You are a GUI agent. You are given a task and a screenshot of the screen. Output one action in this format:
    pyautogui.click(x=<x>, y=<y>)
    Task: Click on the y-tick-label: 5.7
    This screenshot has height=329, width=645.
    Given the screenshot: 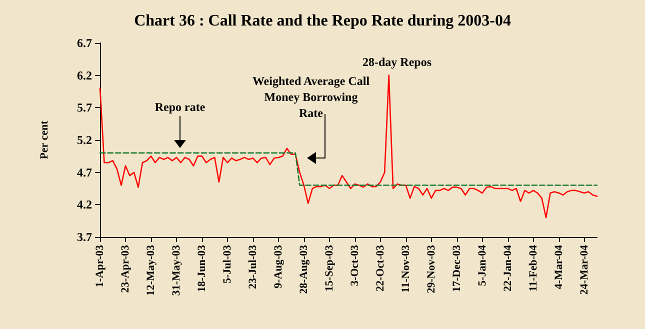 What is the action you would take?
    pyautogui.click(x=84, y=107)
    